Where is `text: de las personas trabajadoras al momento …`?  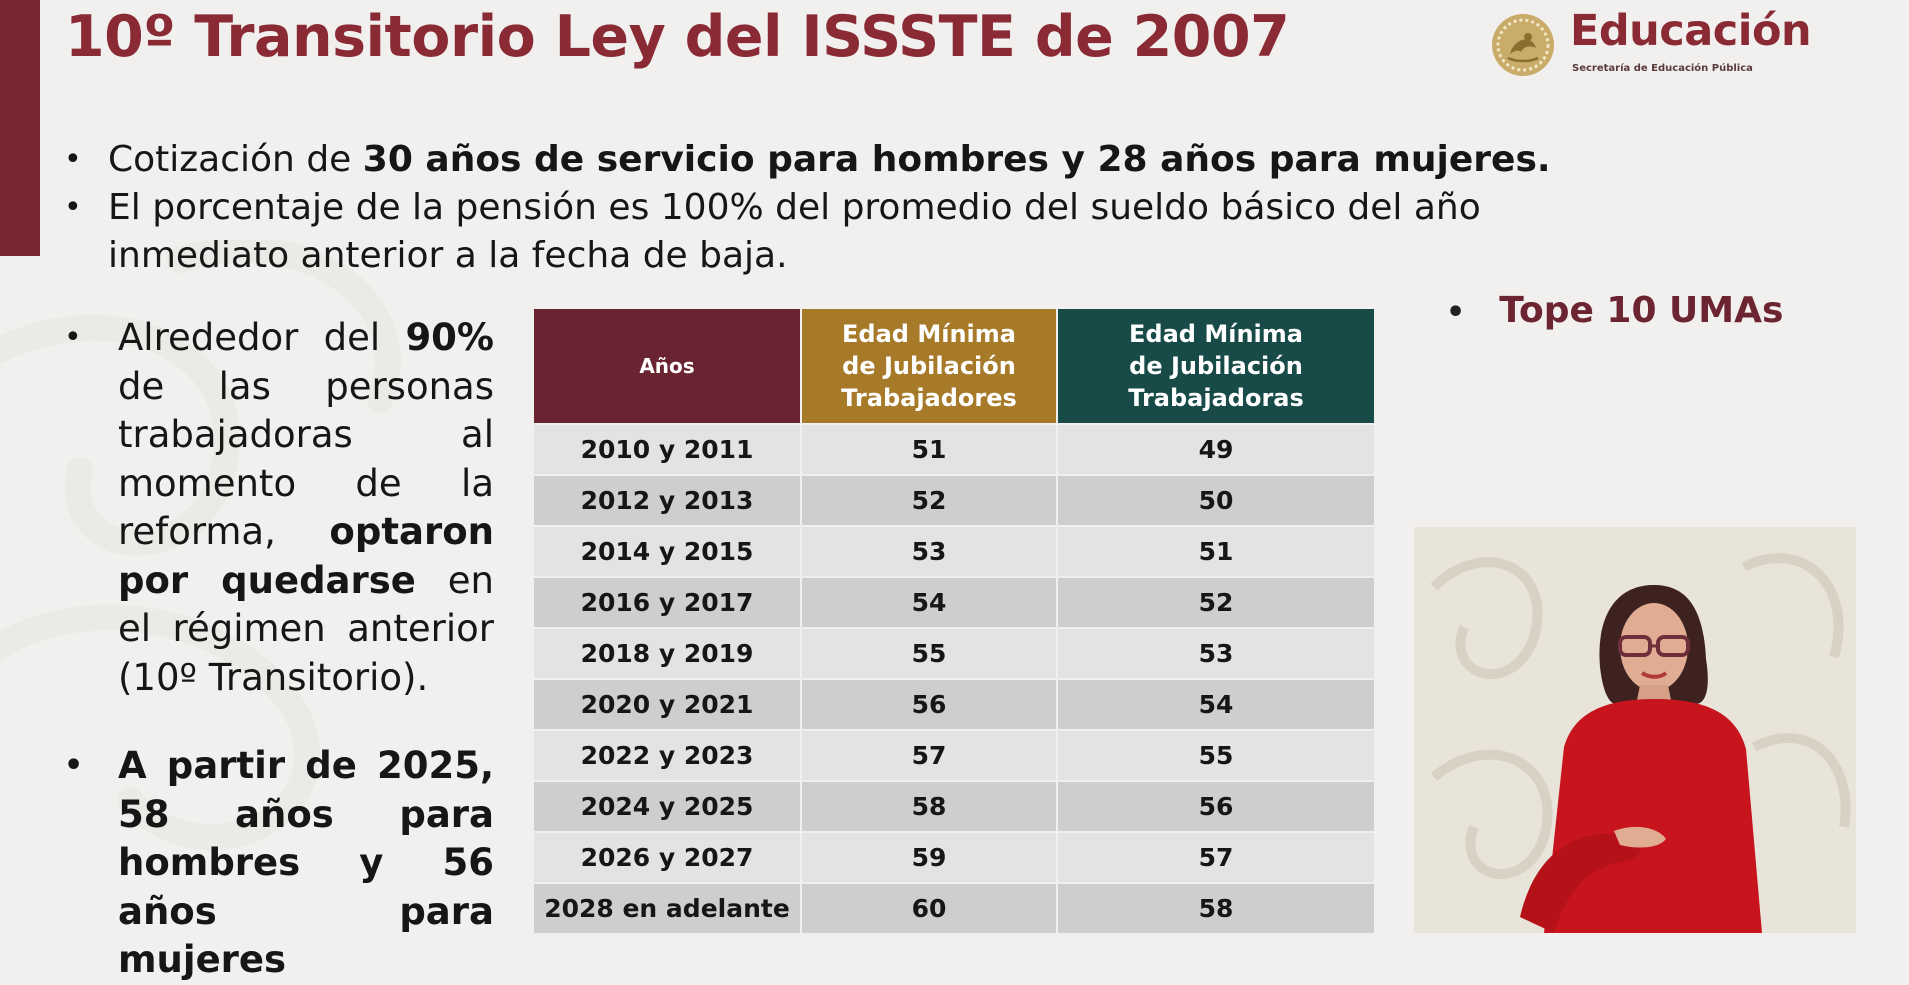 text: de las personas trabajadoras al momento … is located at coordinates (306, 459).